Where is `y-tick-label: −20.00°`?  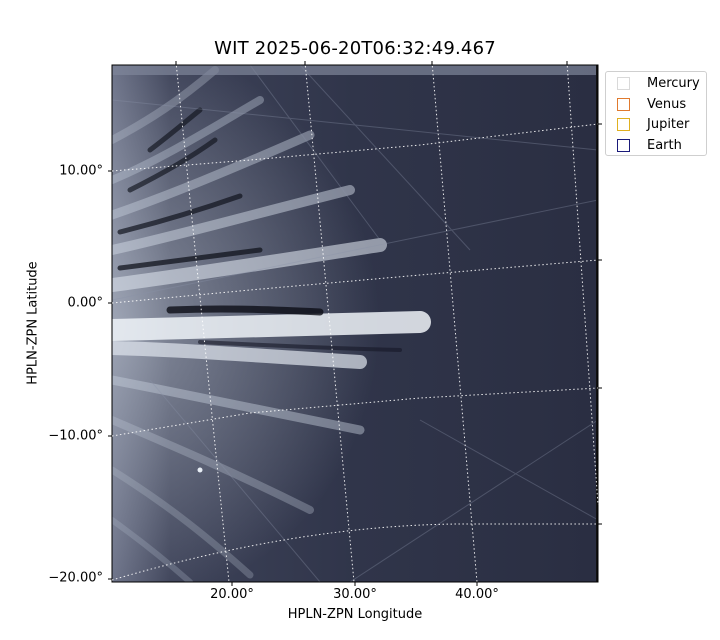
y-tick-label: −20.00° is located at coordinates (75, 578).